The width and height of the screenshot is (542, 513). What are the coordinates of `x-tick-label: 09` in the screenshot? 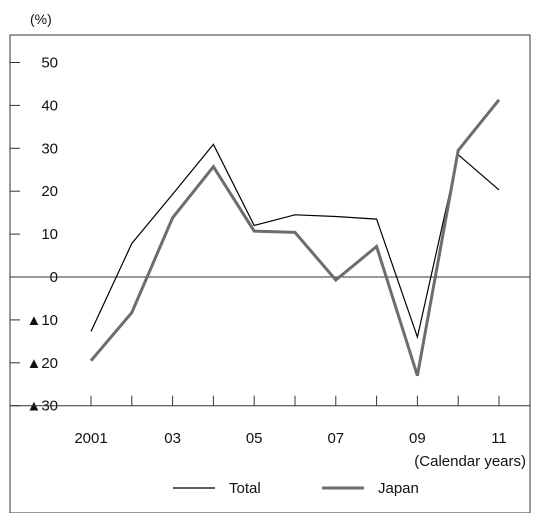 It's located at (417, 438).